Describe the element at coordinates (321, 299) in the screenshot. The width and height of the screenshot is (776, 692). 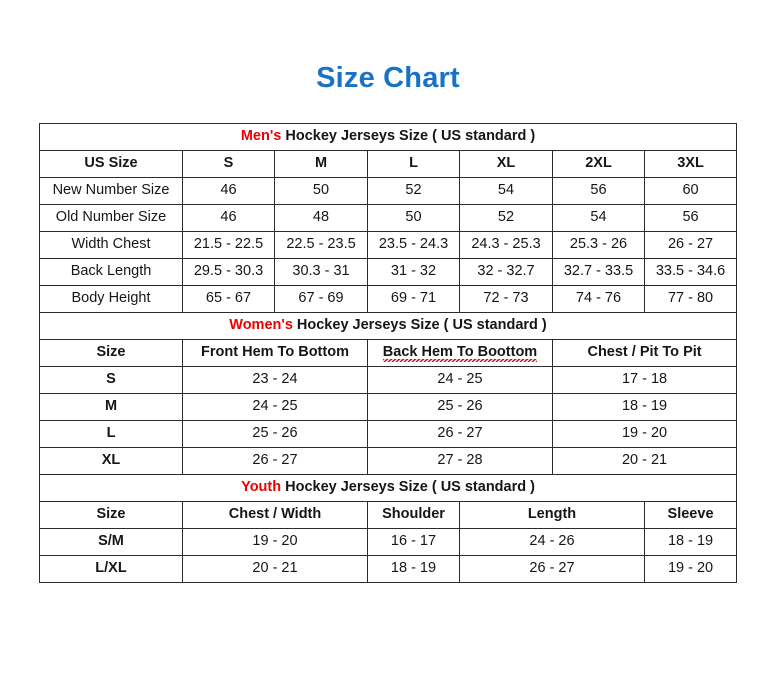
I see `cell-mens-4-1: 67 - 69` at that location.